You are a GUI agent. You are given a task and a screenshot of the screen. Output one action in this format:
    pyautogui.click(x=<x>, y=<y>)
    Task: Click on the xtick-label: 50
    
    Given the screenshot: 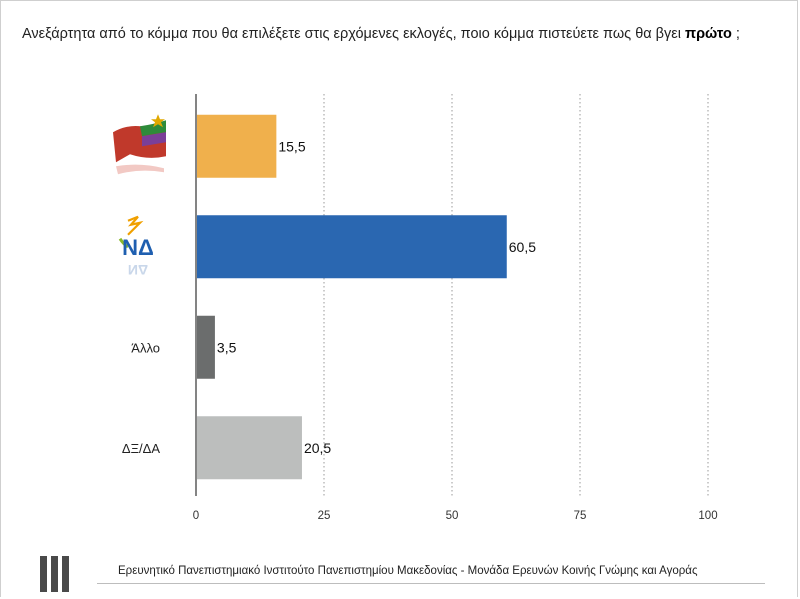 What is the action you would take?
    pyautogui.click(x=452, y=516)
    